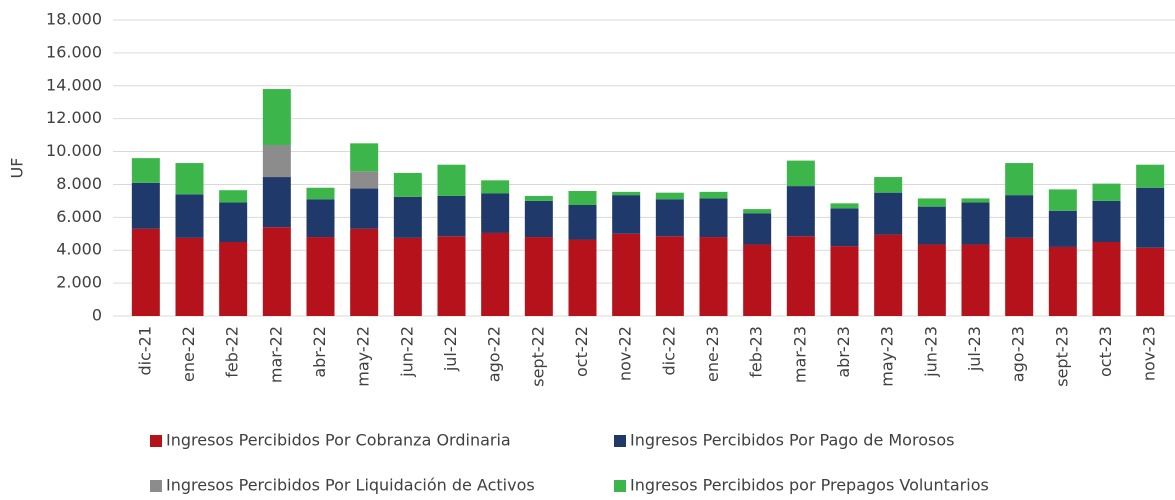 The width and height of the screenshot is (1175, 500). Describe the element at coordinates (74, 51) in the screenshot. I see `y-tick-label: 16.000` at that location.